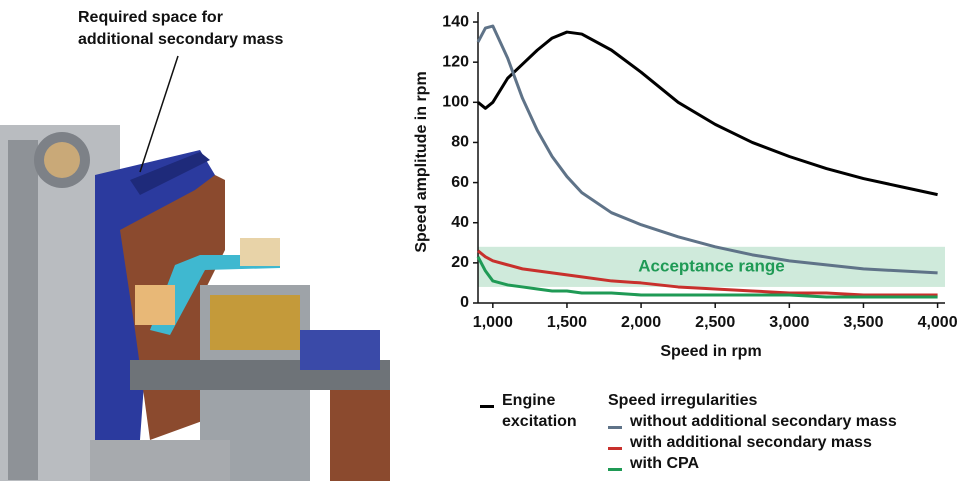 This screenshot has width=962, height=481. What do you see at coordinates (938, 322) in the screenshot?
I see `x-tick-label: 4,000` at bounding box center [938, 322].